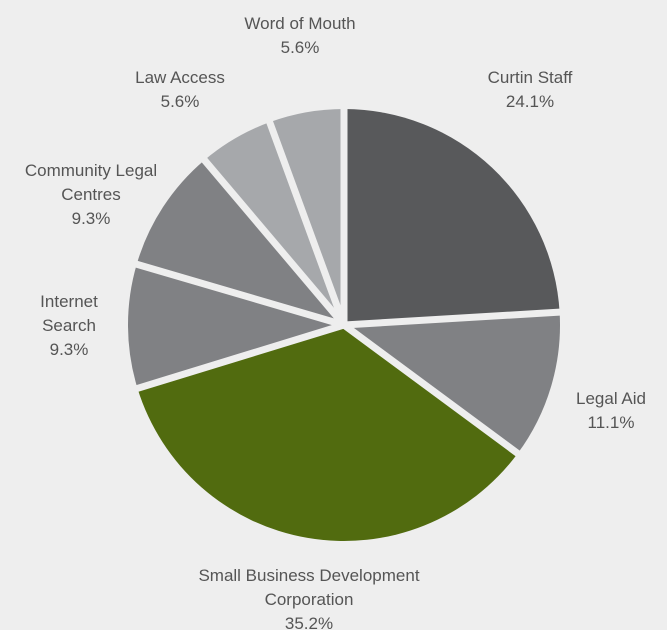  I want to click on slice-name-label: Corporation, so click(309, 599).